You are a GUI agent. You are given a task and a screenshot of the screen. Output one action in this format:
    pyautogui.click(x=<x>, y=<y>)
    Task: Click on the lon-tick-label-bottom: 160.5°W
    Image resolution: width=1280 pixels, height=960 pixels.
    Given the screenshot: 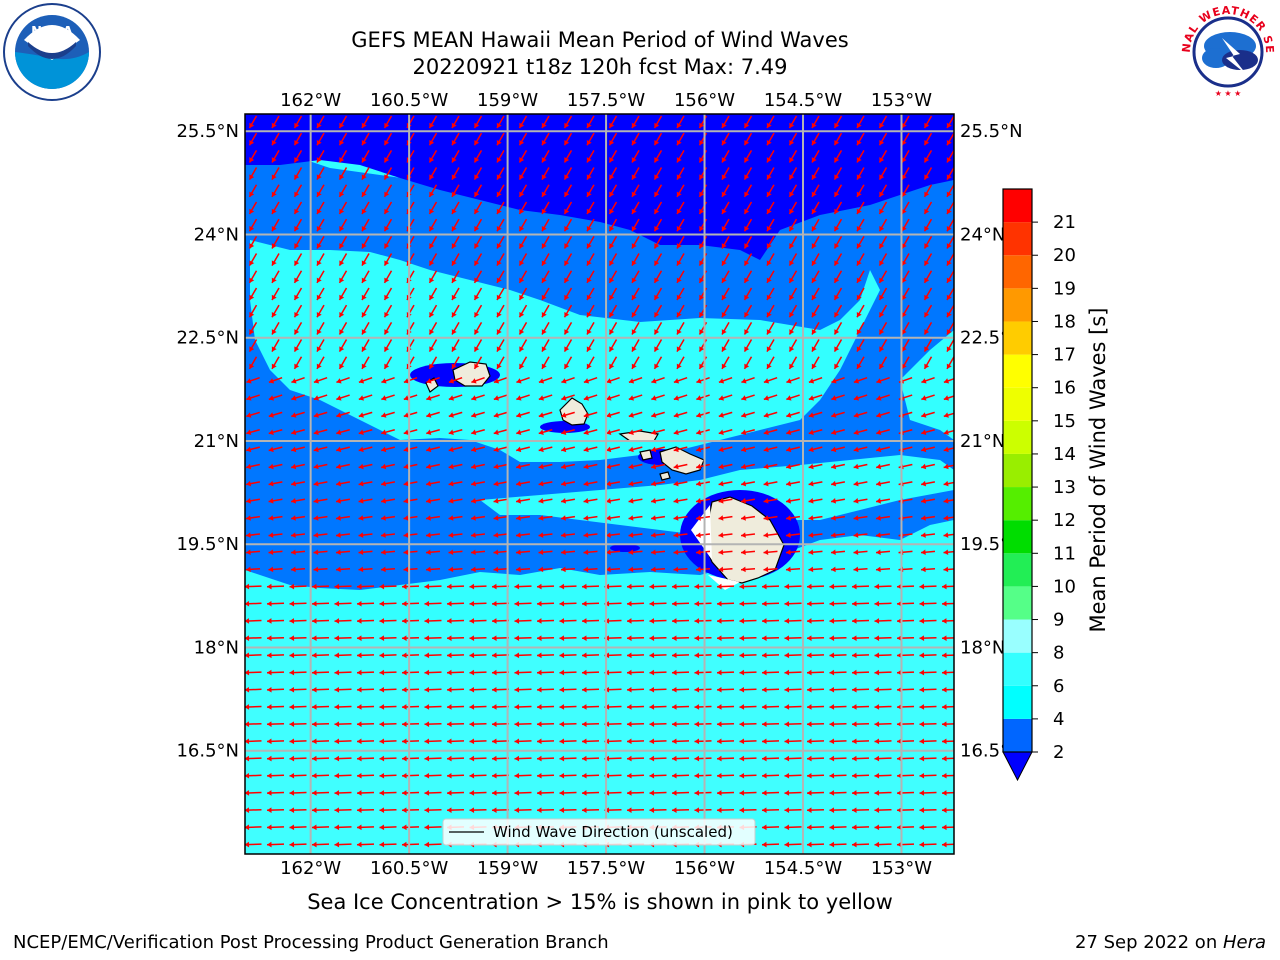 What is the action you would take?
    pyautogui.click(x=409, y=868)
    